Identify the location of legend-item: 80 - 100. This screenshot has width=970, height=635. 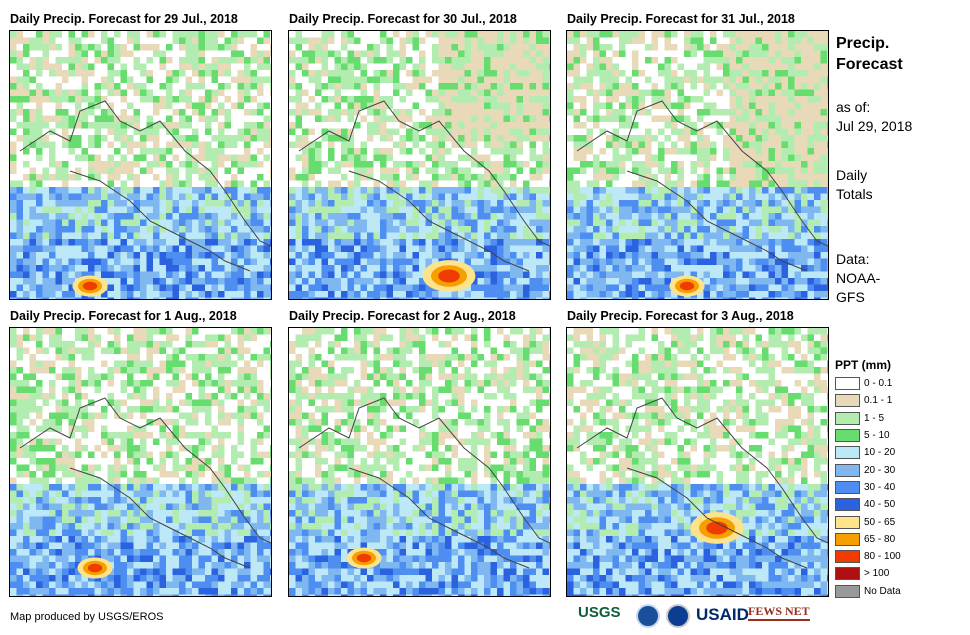
(885, 556).